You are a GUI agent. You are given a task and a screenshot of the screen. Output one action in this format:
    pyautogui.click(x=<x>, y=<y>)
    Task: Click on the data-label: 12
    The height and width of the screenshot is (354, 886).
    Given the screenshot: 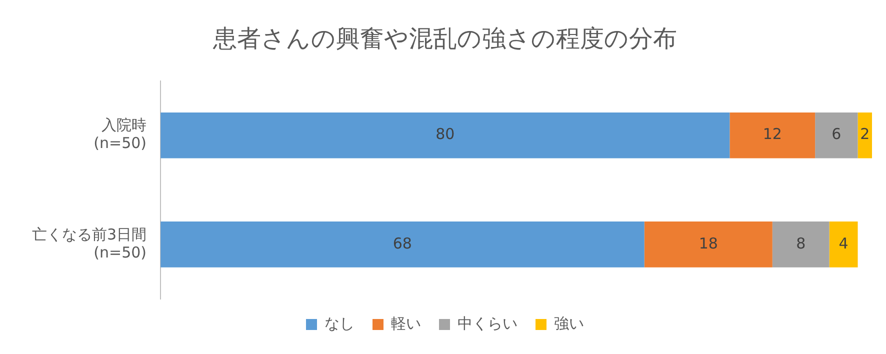 What is the action you would take?
    pyautogui.click(x=772, y=134)
    